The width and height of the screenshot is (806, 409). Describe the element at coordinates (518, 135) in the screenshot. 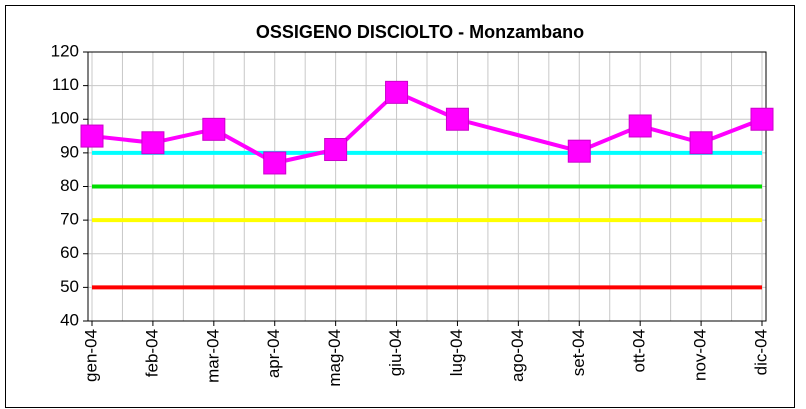

I see `series-connector` at that location.